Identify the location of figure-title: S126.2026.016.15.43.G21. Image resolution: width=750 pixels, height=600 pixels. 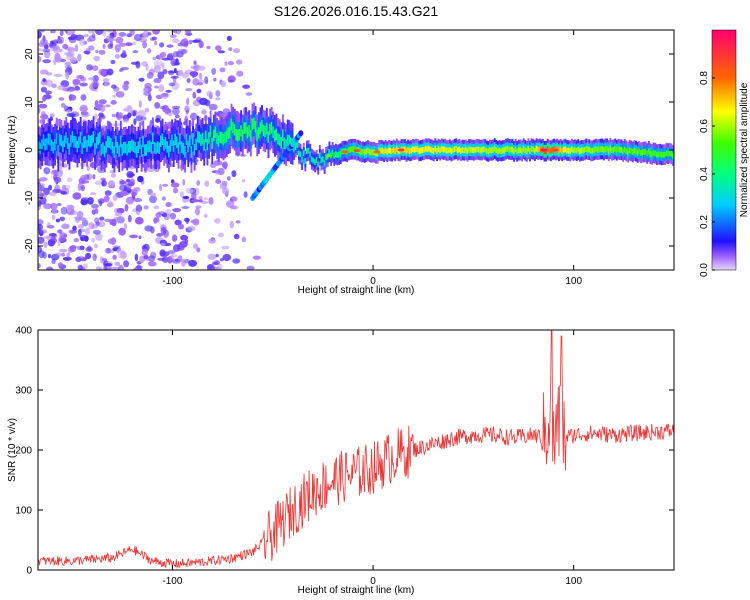
(356, 11).